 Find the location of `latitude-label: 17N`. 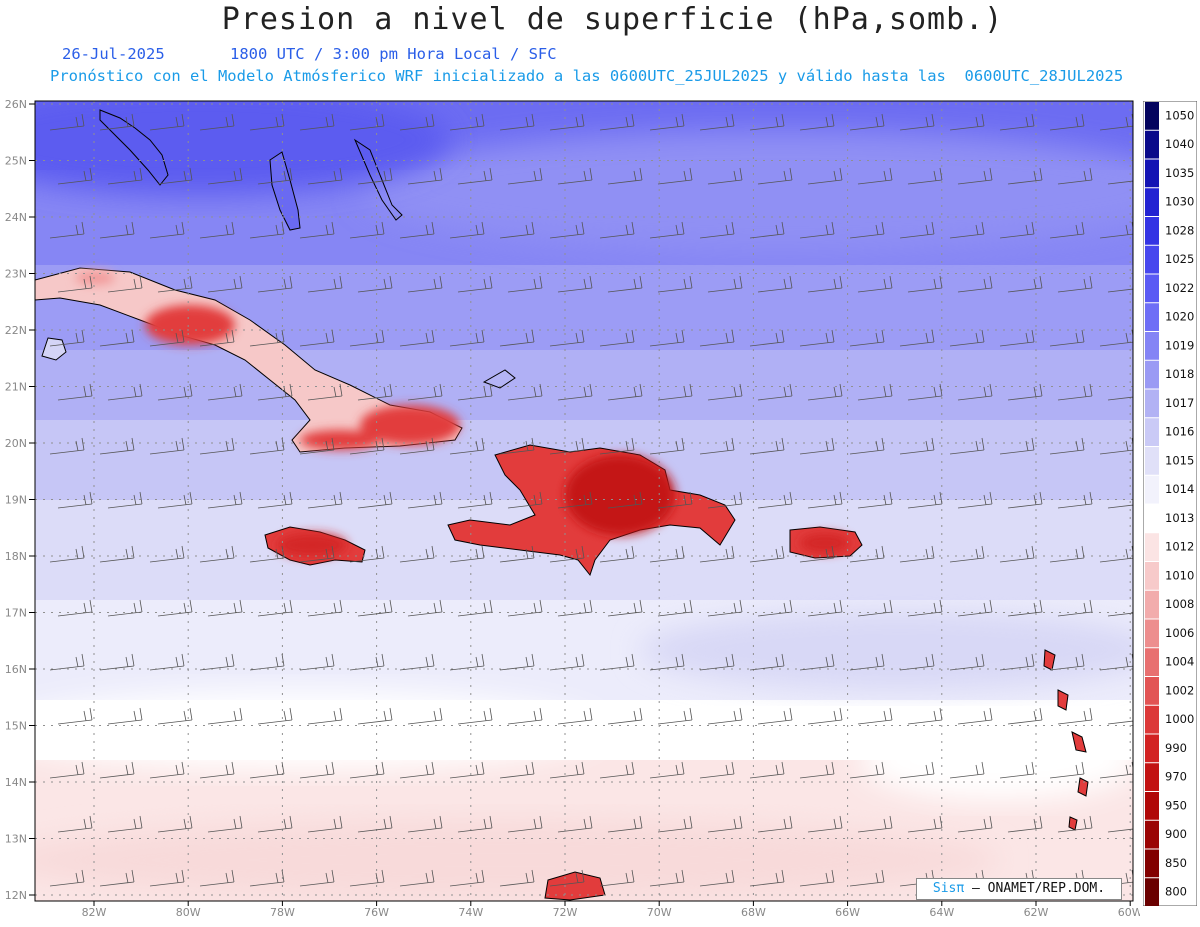

latitude-label: 17N is located at coordinates (16, 613).